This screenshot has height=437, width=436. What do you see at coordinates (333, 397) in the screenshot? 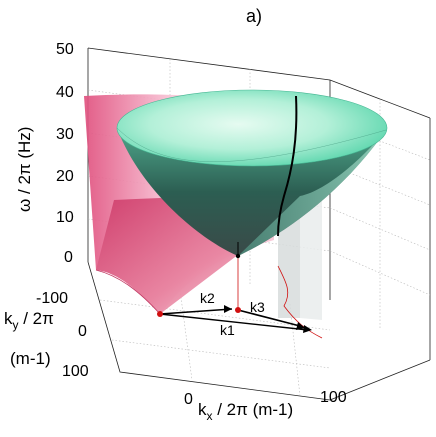
I see `x-tick: 100` at bounding box center [333, 397].